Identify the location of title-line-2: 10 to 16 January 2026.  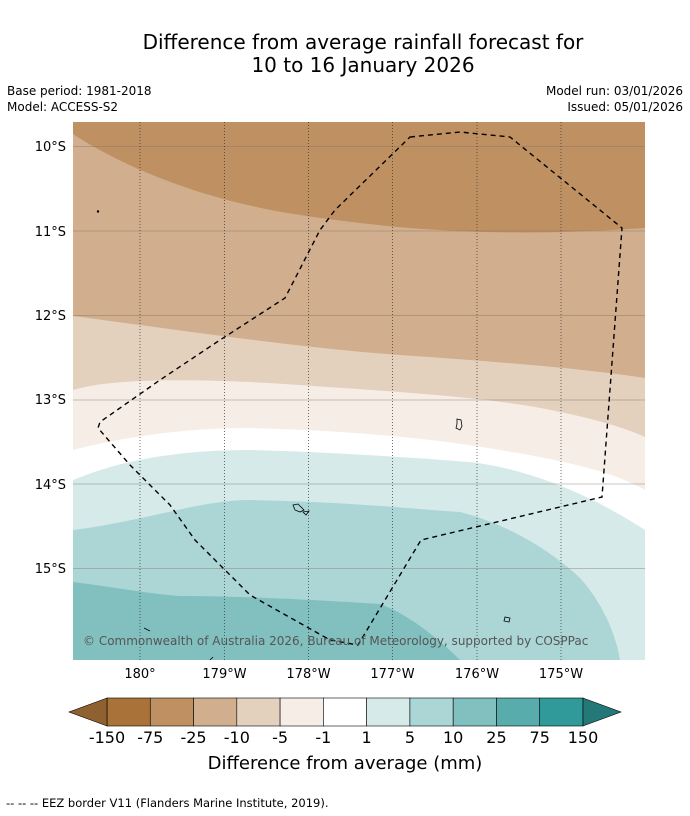
(363, 65).